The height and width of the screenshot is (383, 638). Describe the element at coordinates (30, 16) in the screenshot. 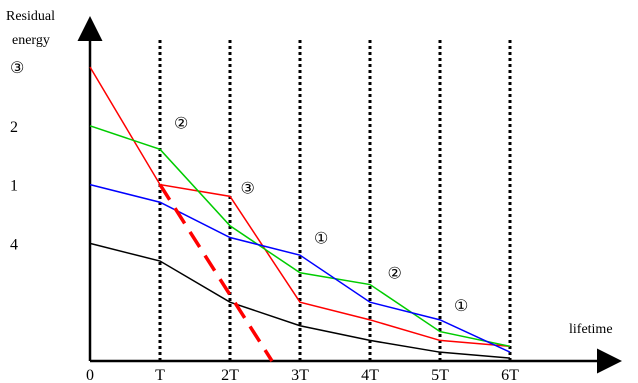

I see `y-axis-title-line-1: Residual` at that location.